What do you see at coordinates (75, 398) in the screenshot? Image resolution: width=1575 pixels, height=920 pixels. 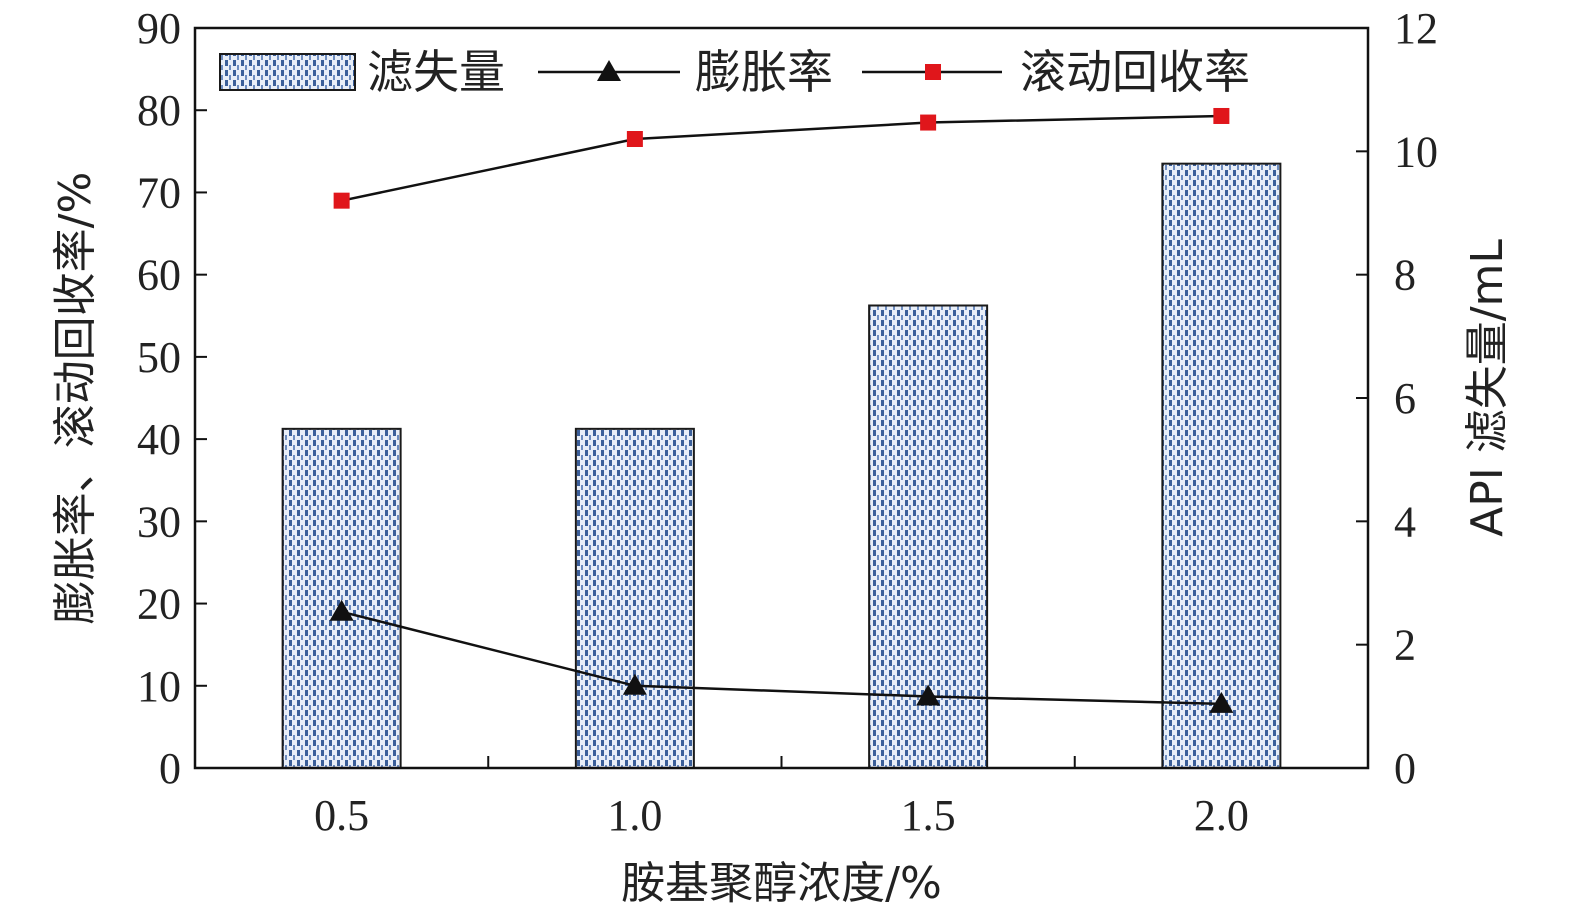 I see `y-axis-left-title: 膨胀率、滚动回收率/%` at bounding box center [75, 398].